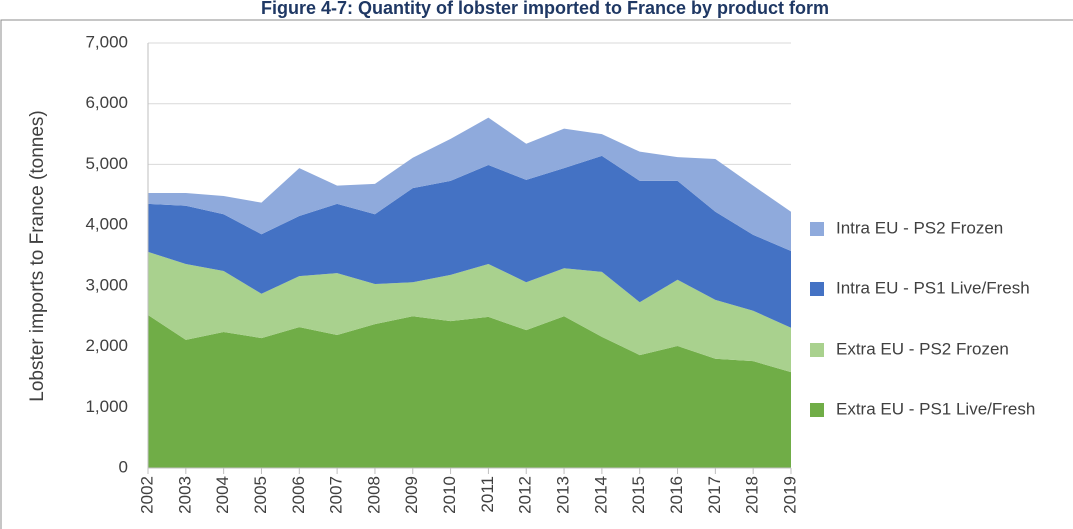  I want to click on x-tick-label: 2017, so click(714, 495).